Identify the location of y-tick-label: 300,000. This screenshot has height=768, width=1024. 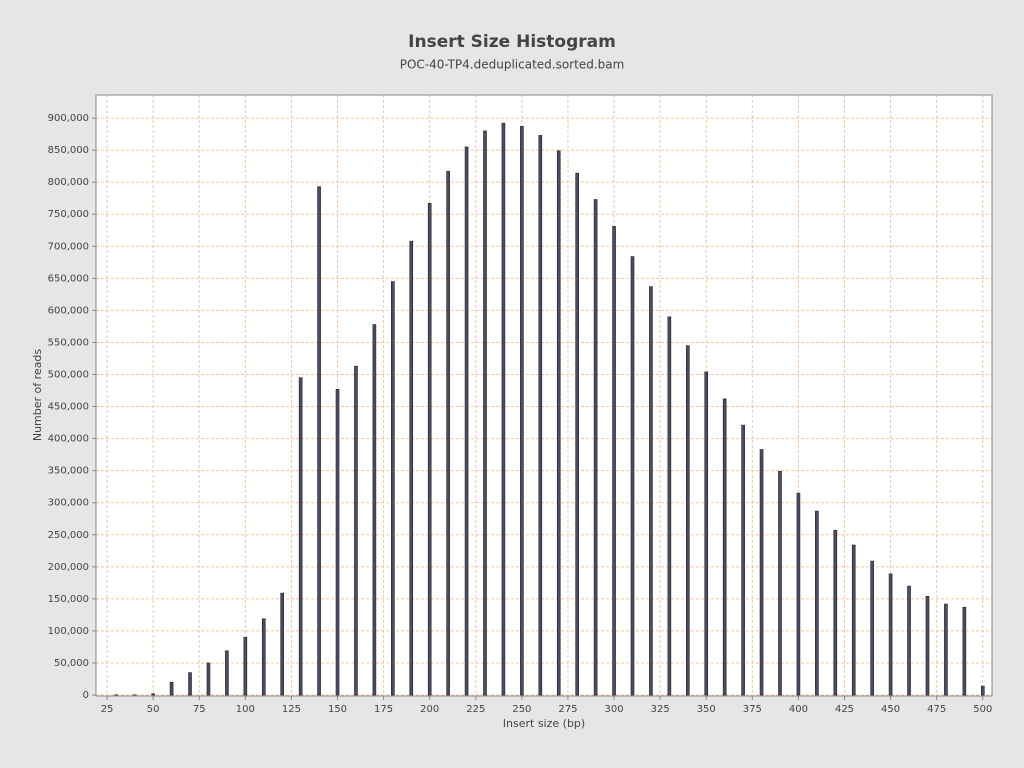
(68, 503).